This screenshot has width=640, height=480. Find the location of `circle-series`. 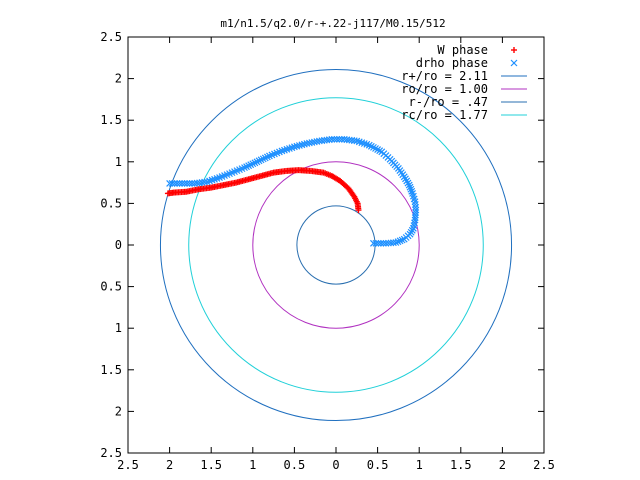

circle-series is located at coordinates (336, 245).